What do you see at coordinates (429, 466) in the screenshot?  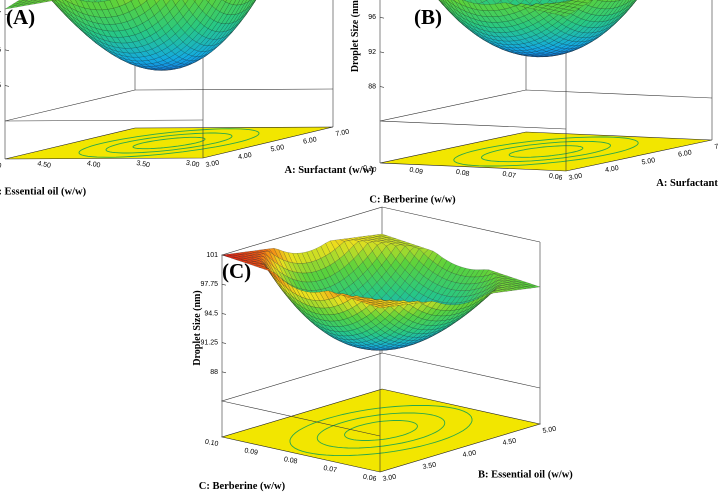 I see `x-tick-label: 3.50` at bounding box center [429, 466].